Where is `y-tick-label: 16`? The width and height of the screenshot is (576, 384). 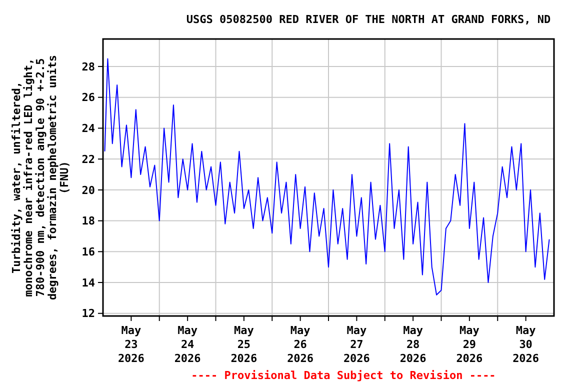
y-tick-label: 16 is located at coordinates (89, 252).